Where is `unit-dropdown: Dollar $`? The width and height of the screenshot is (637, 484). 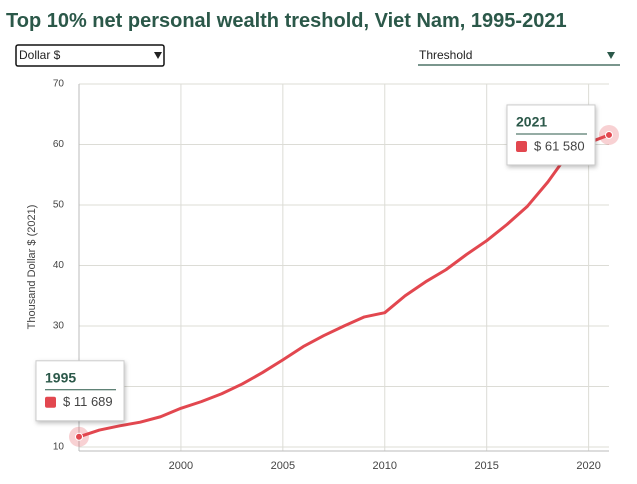 unit-dropdown: Dollar $ is located at coordinates (90, 55).